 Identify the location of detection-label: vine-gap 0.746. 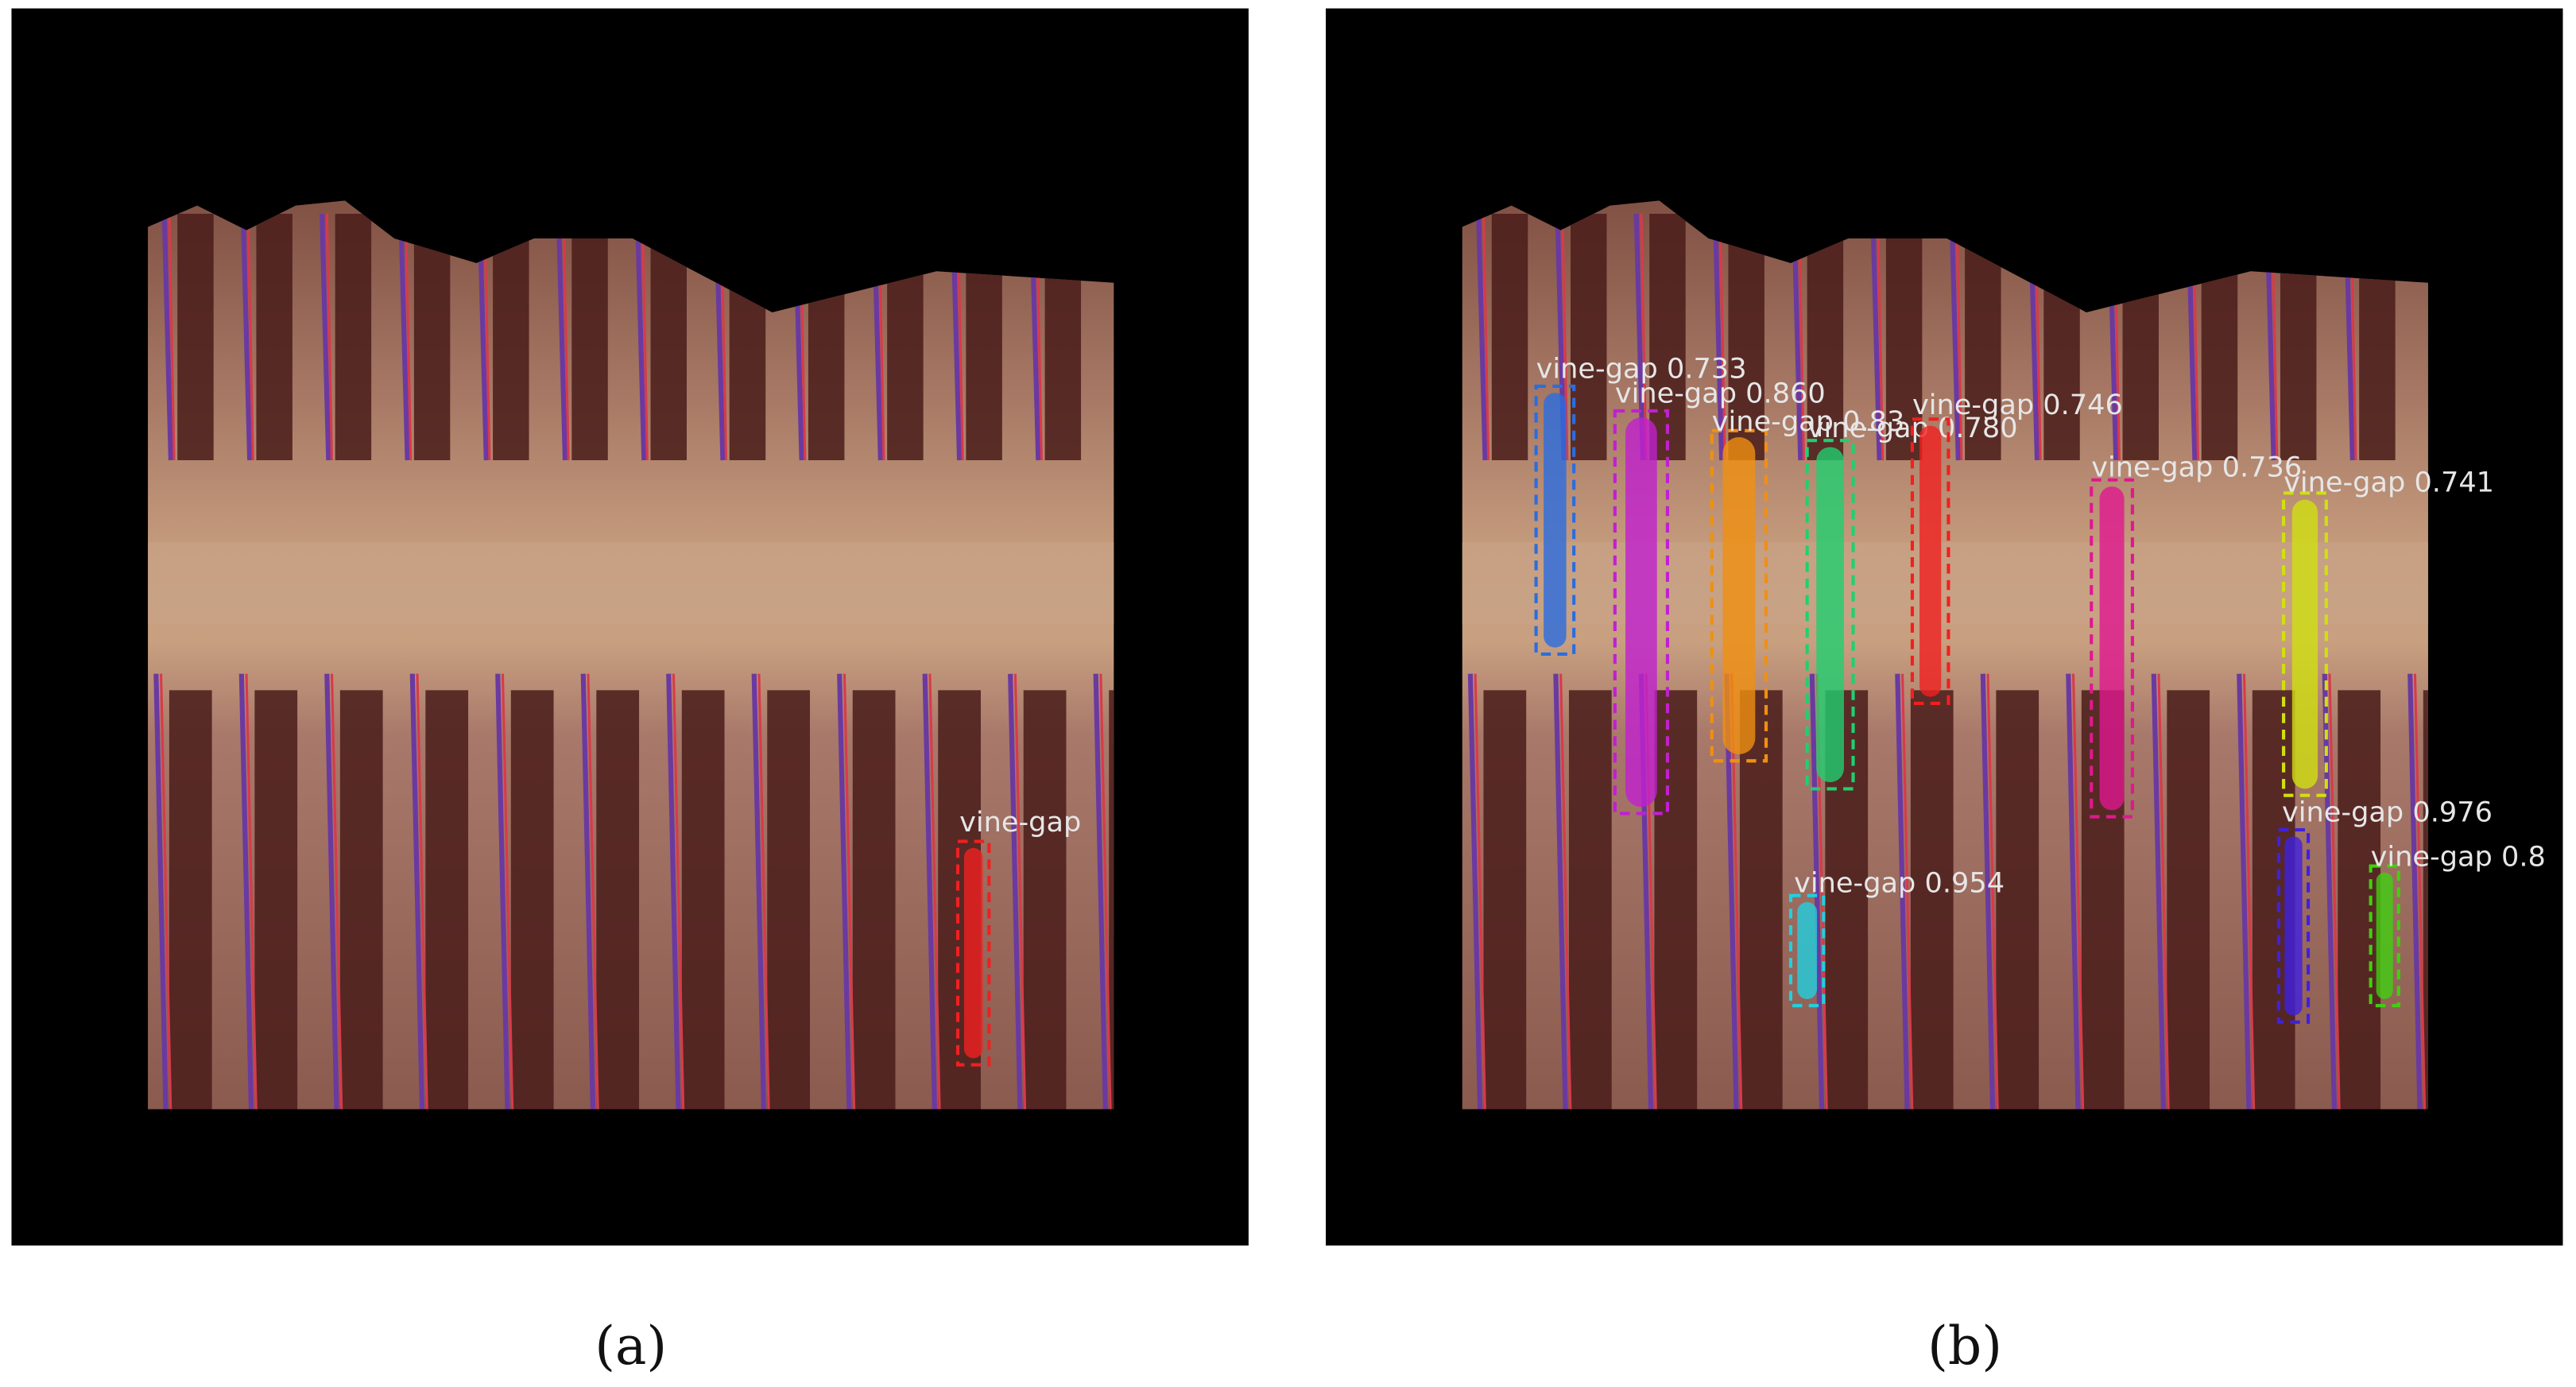
(2017, 405).